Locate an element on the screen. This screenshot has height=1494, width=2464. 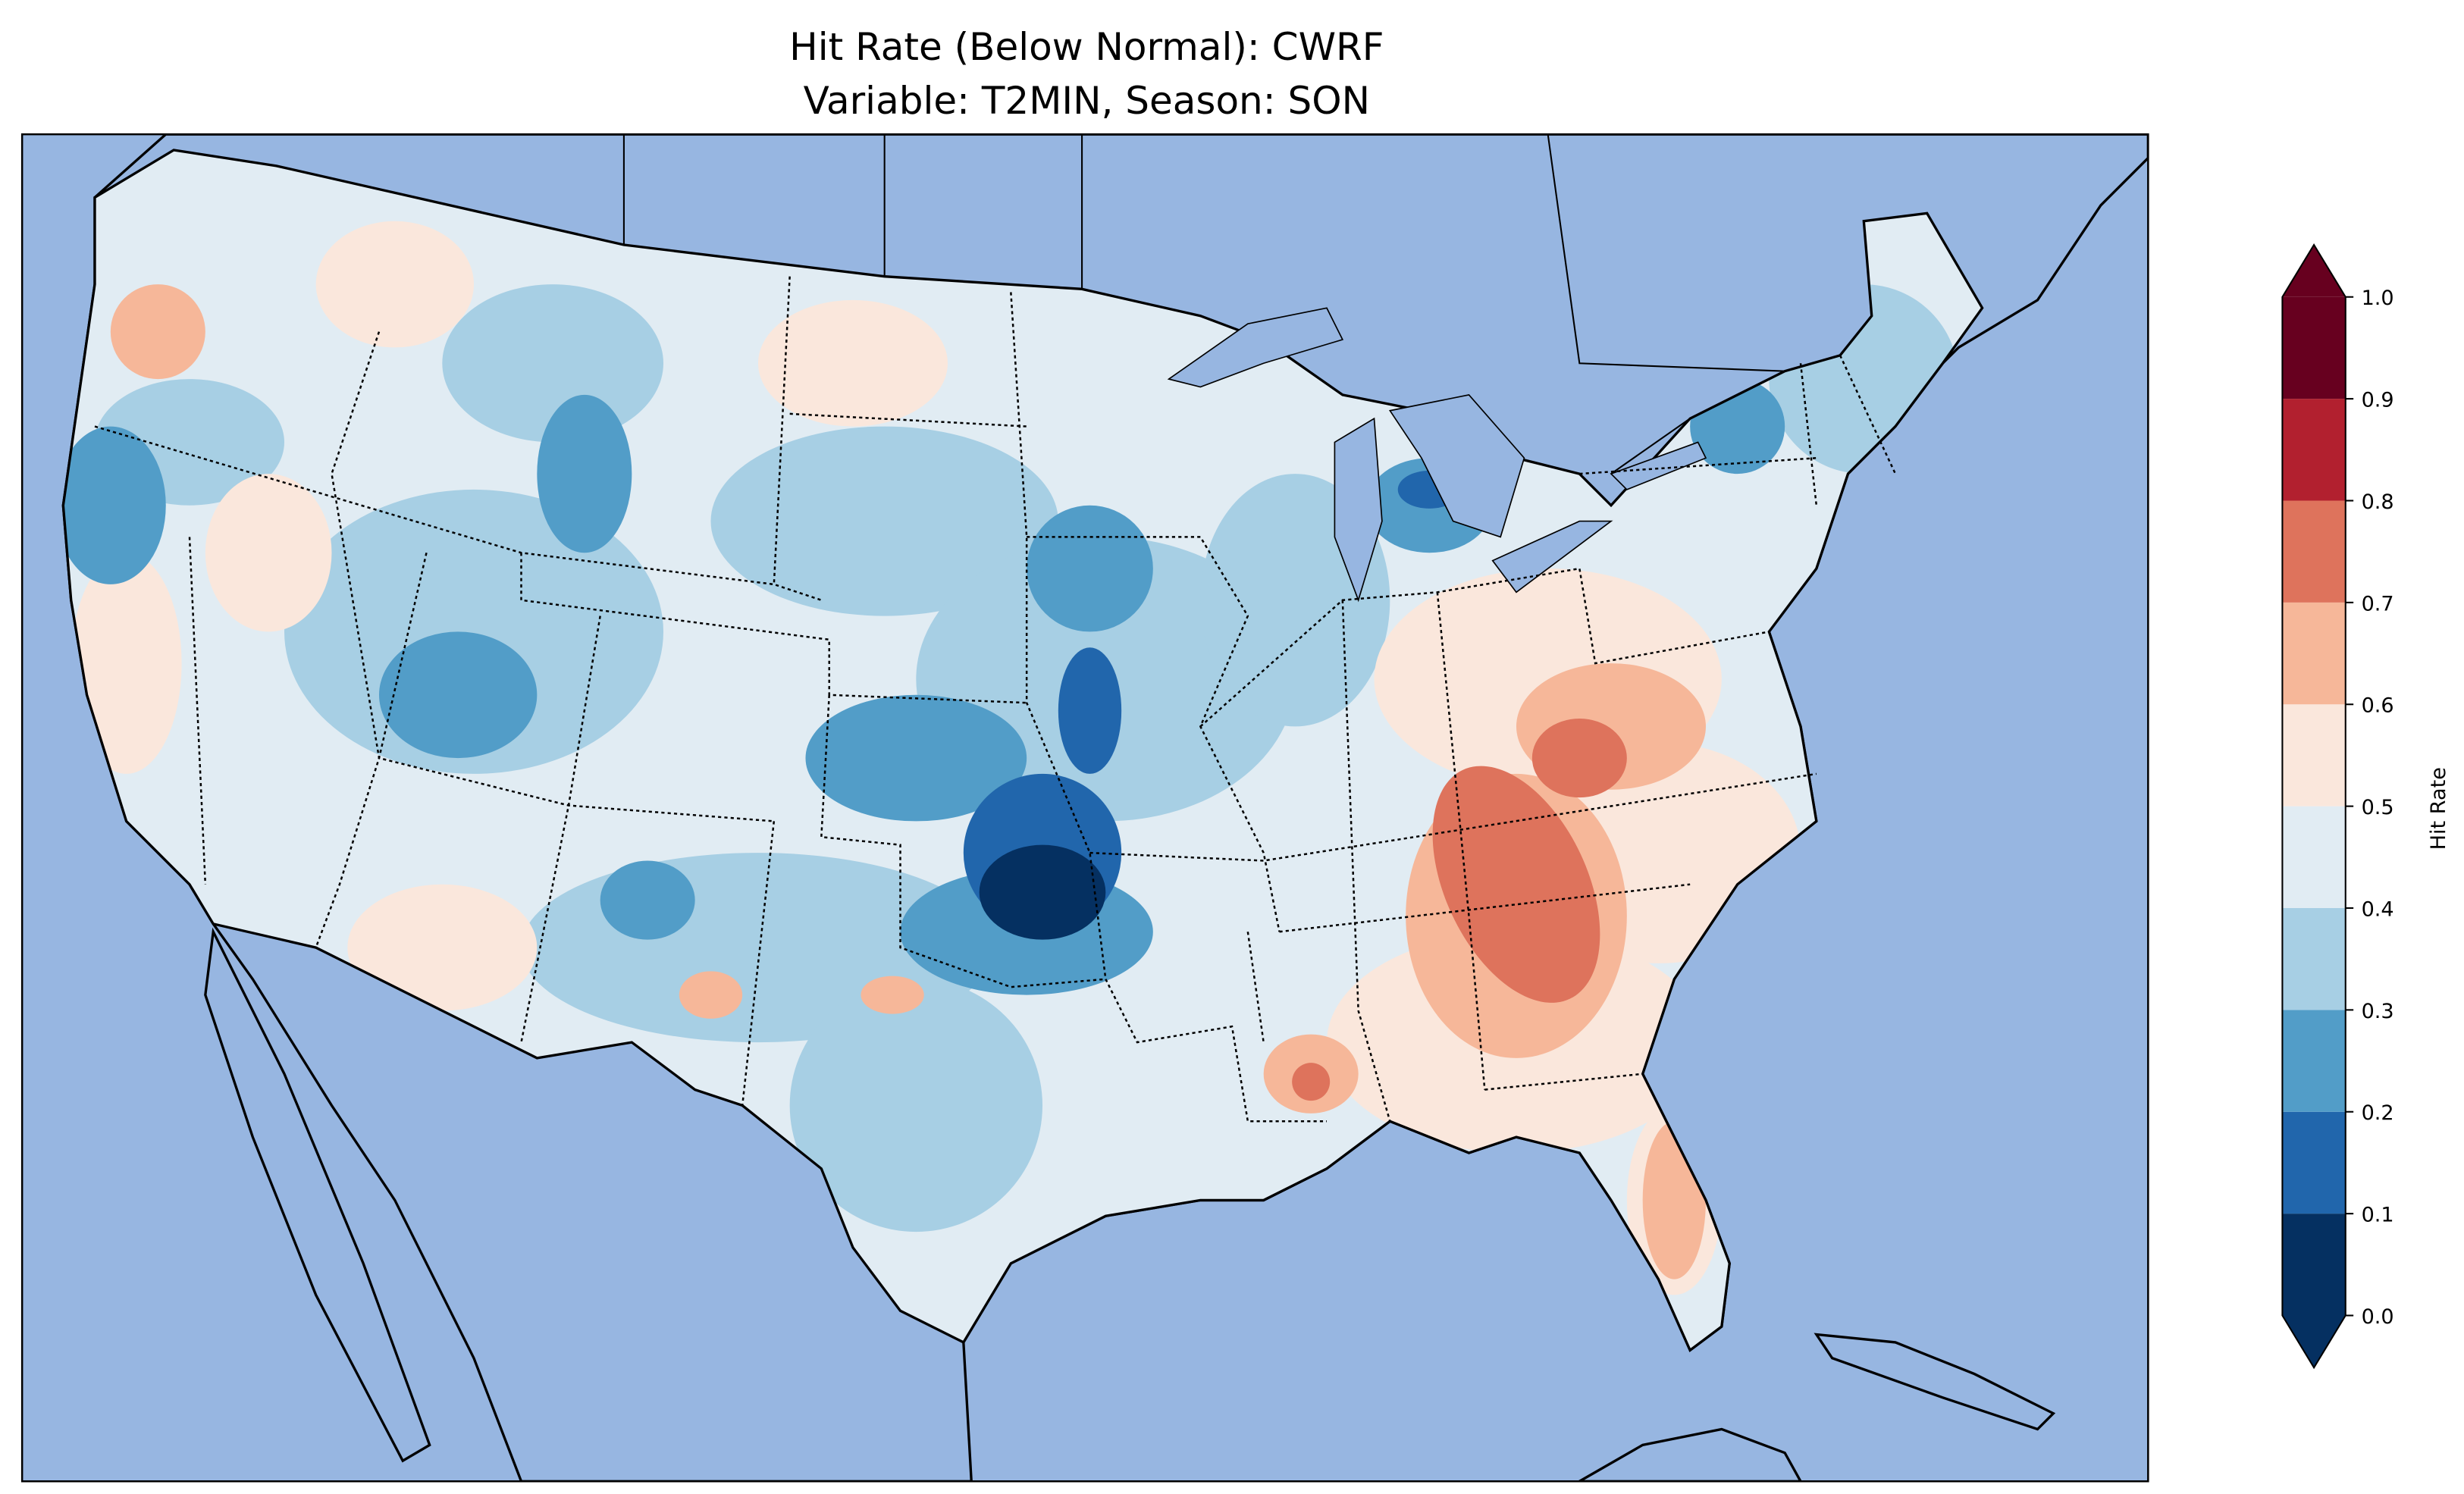
colorbar-tick-label: 1.0 is located at coordinates (2378, 298).